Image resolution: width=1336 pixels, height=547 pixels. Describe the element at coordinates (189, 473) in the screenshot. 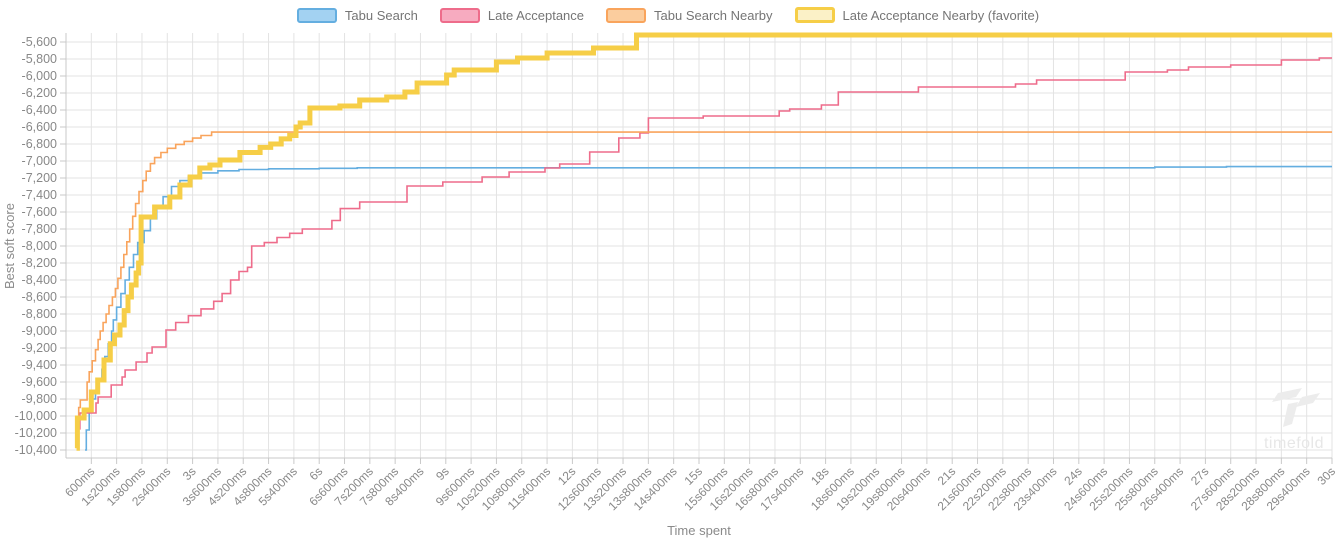

I see `x-tick-label: 3s` at that location.